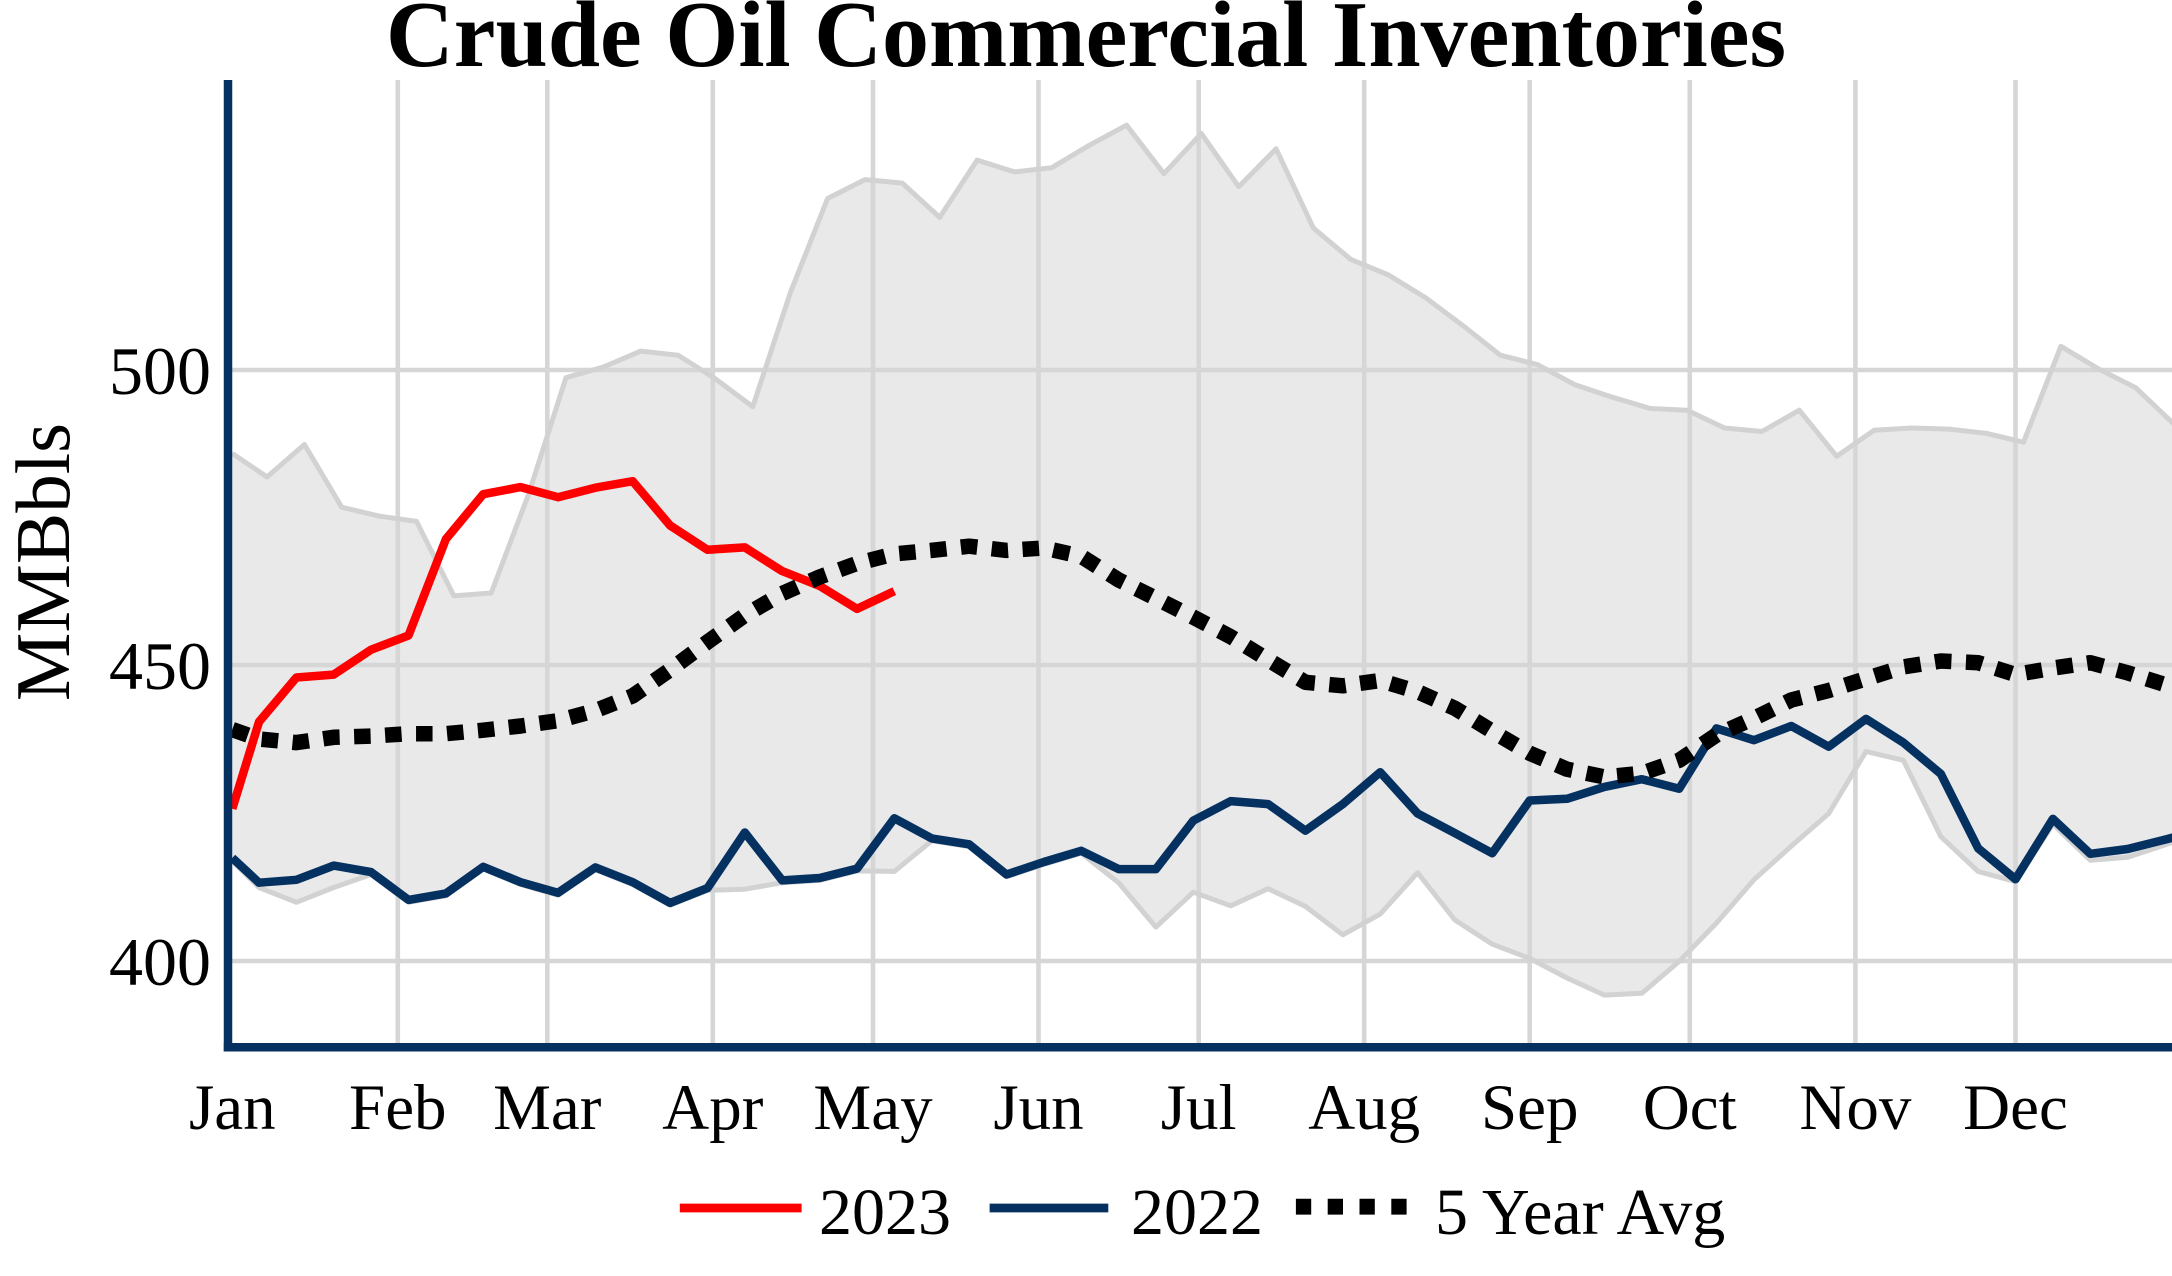  What do you see at coordinates (873, 1108) in the screenshot?
I see `svg-text: May` at bounding box center [873, 1108].